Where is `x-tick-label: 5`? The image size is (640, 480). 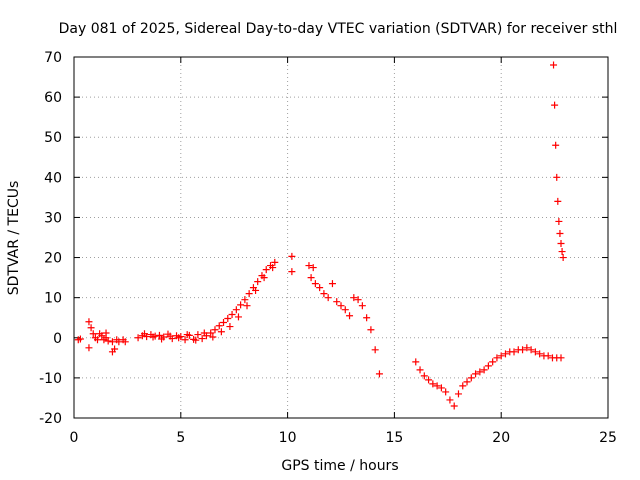 x-tick-label: 5 is located at coordinates (180, 438).